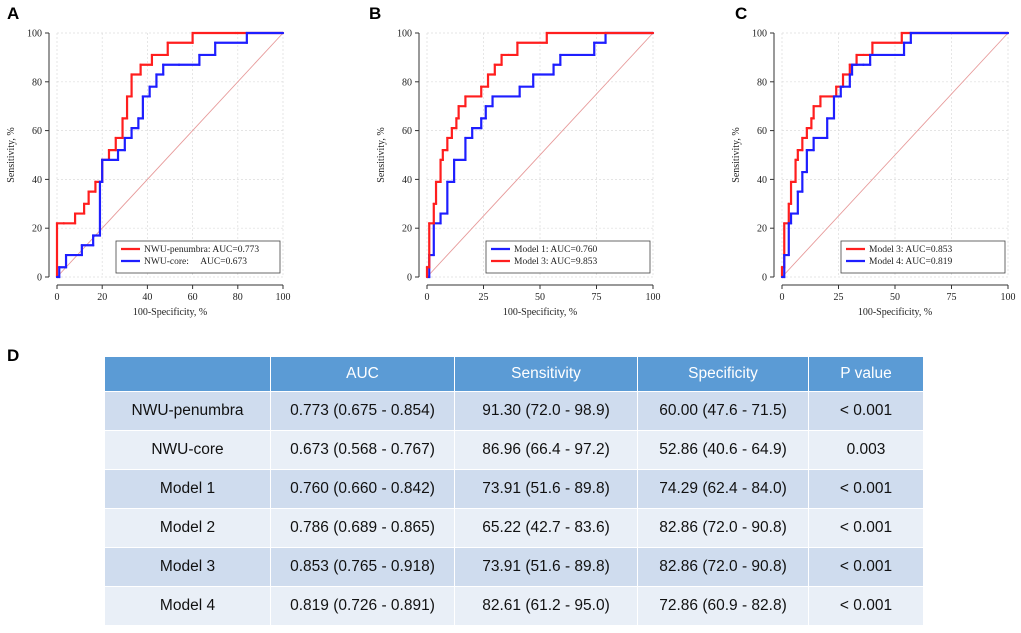 This screenshot has width=1021, height=633. Describe the element at coordinates (910, 262) in the screenshot. I see `legend-entry: Model 4: AUC=0.819` at that location.